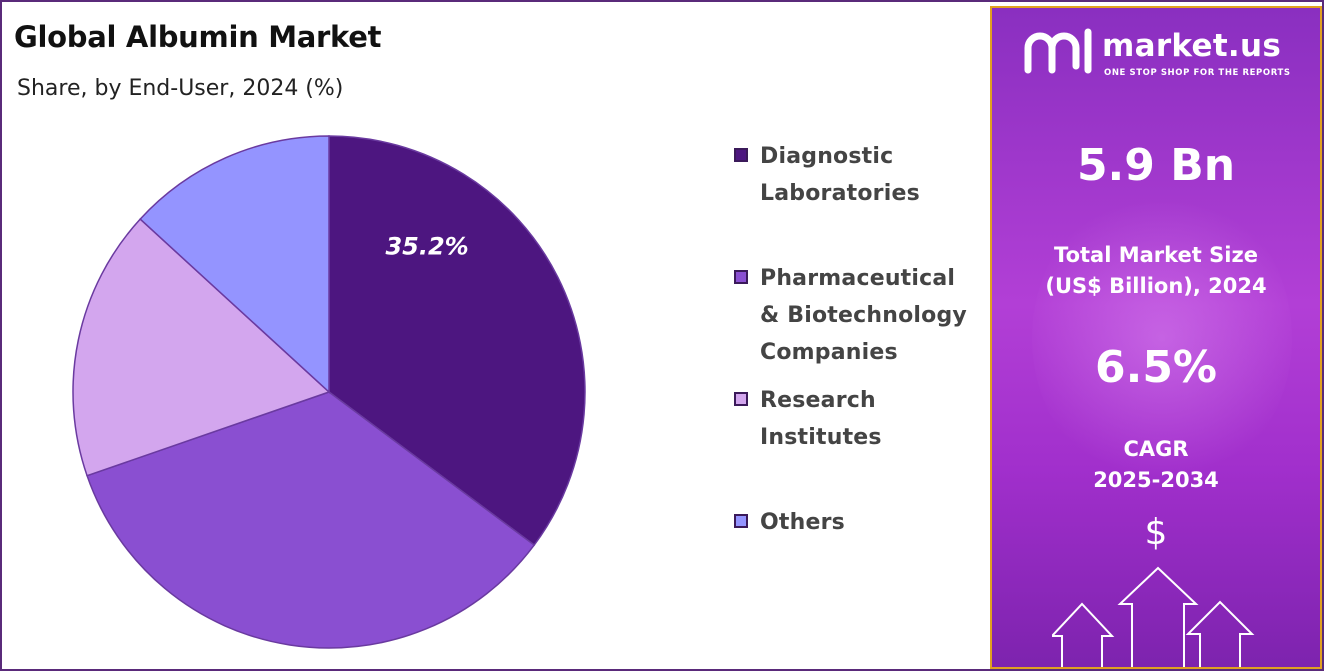 The height and width of the screenshot is (671, 1324). I want to click on pie-slice-diagnostic-laboratories, so click(457, 341).